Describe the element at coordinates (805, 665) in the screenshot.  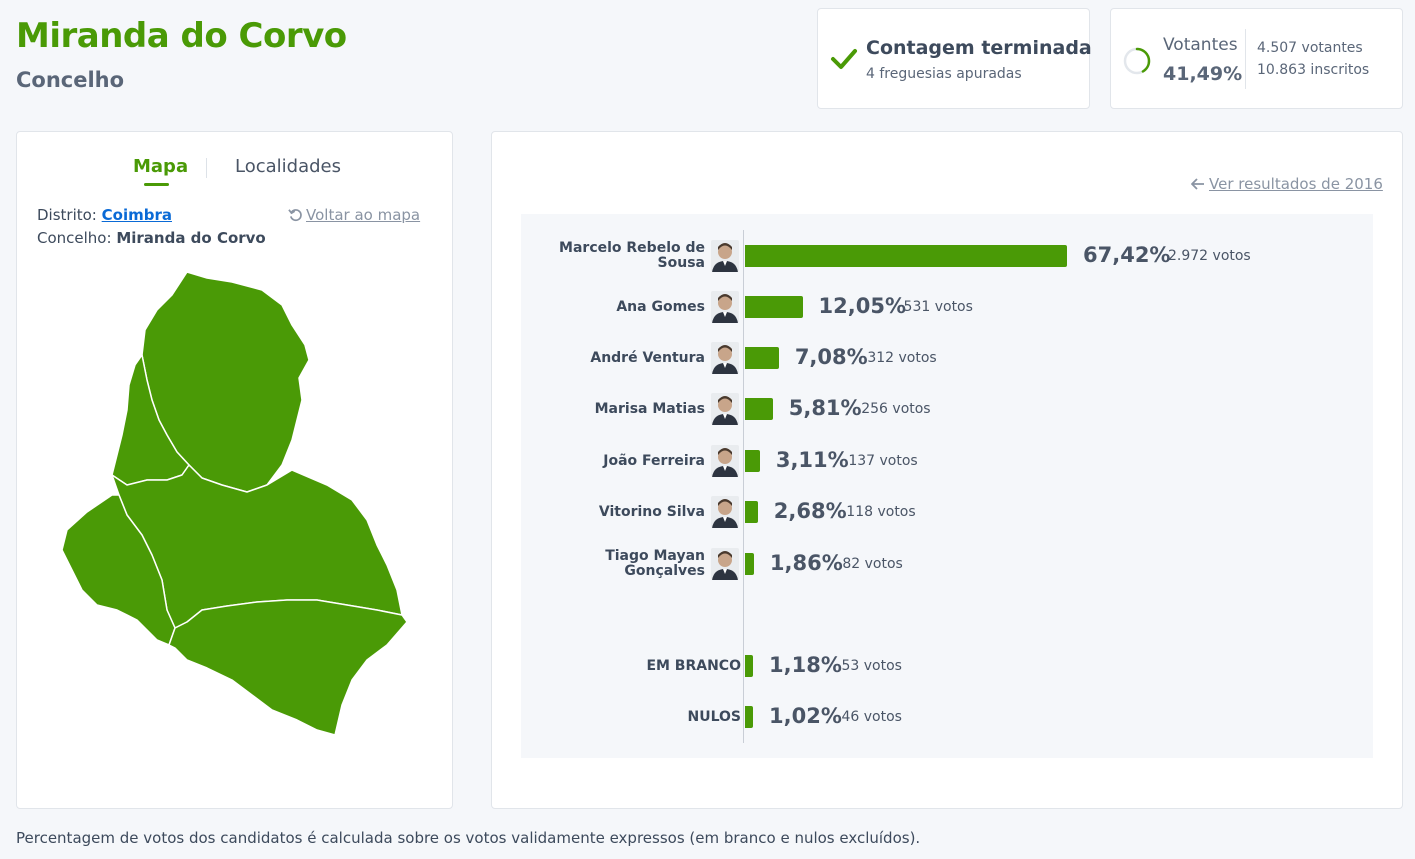
I see `result-percent: 1,18%` at that location.